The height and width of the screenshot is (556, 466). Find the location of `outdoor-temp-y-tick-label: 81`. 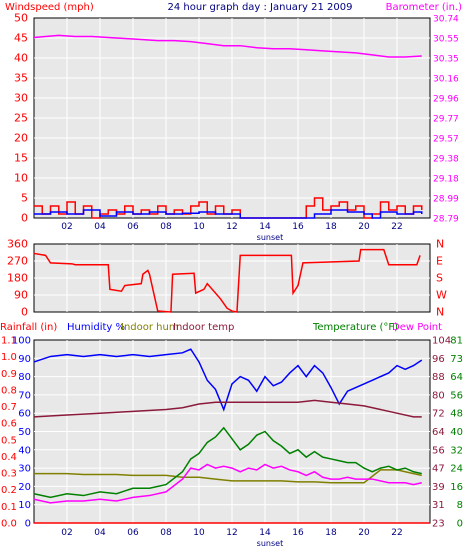

outdoor-temp-y-tick-label: 81 is located at coordinates (456, 341).